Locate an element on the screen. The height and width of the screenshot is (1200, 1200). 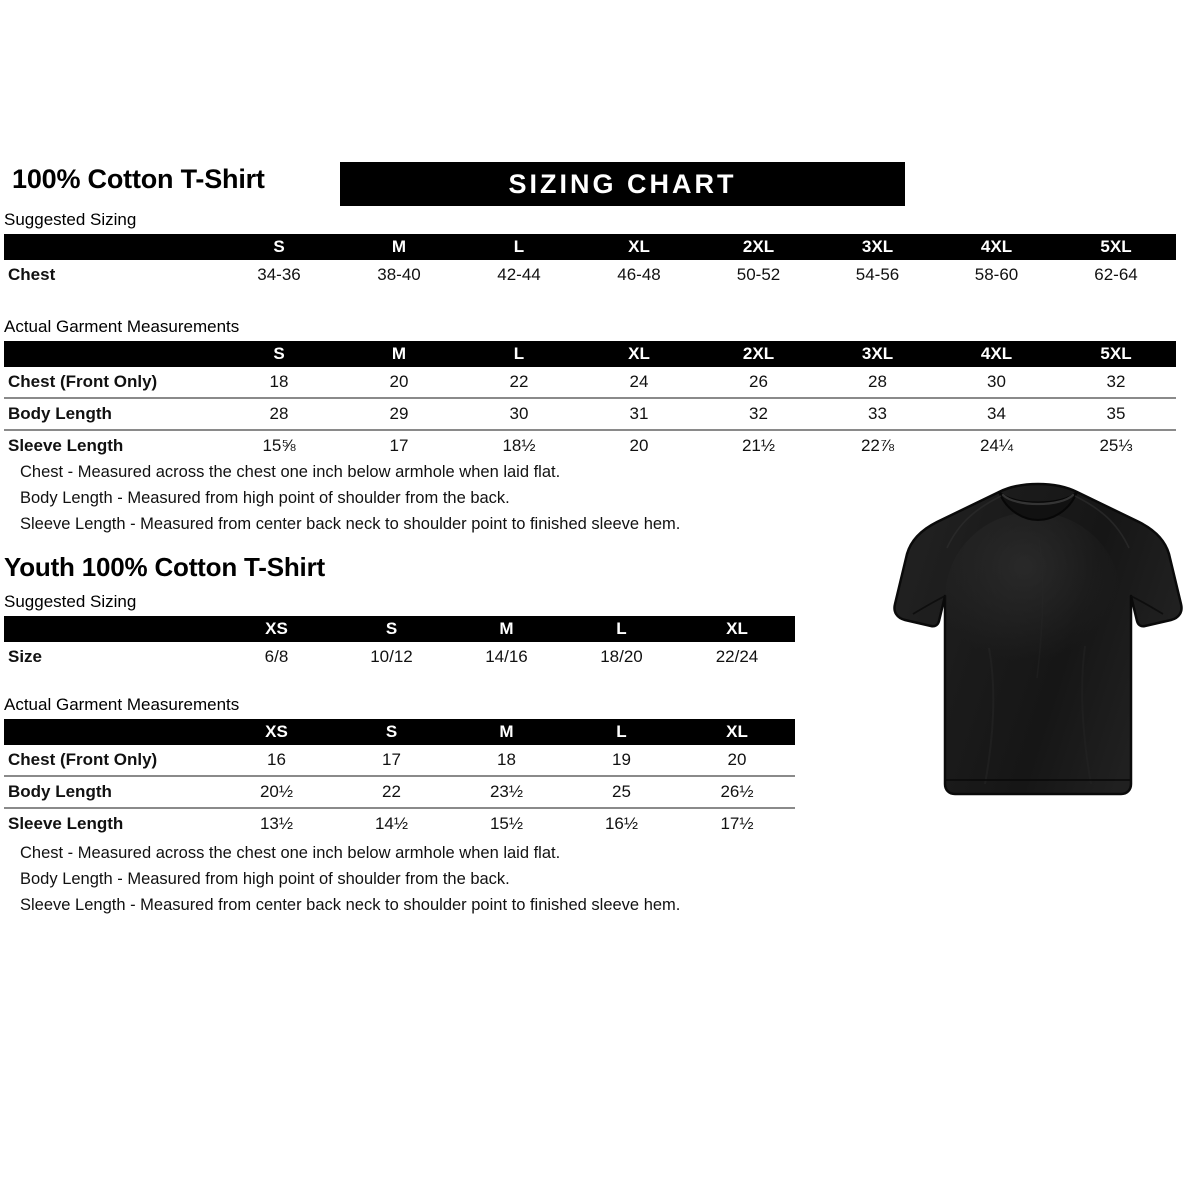
cell-size-l: 18/20 is located at coordinates (621, 656).